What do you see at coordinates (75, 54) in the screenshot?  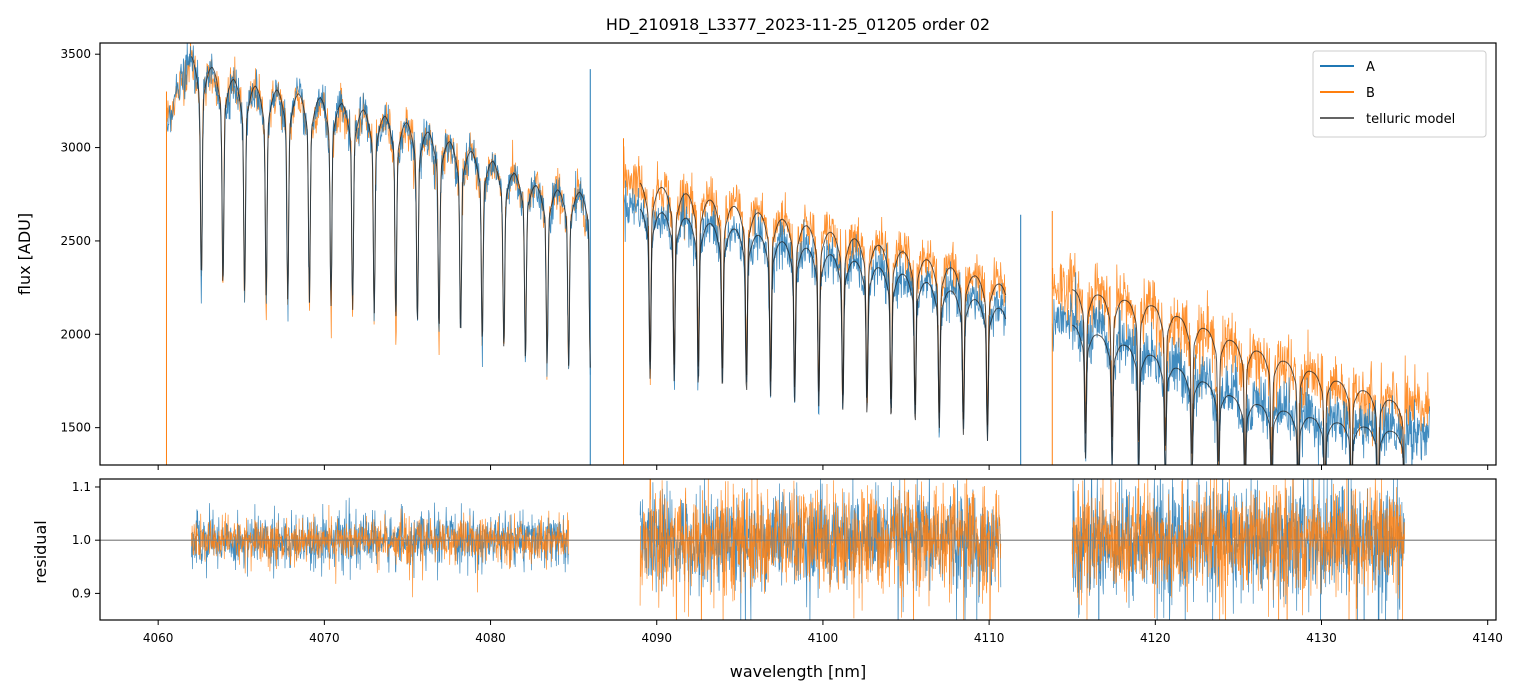 I see `flux-y-tick-label: 3500` at bounding box center [75, 54].